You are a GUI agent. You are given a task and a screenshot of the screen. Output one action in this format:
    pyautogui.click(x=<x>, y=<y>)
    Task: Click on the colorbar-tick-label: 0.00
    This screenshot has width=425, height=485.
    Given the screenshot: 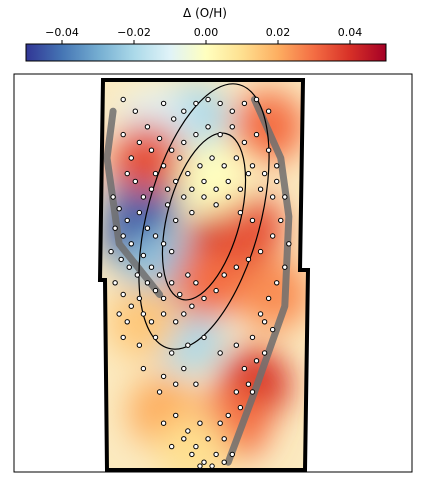 What is the action you would take?
    pyautogui.click(x=206, y=32)
    